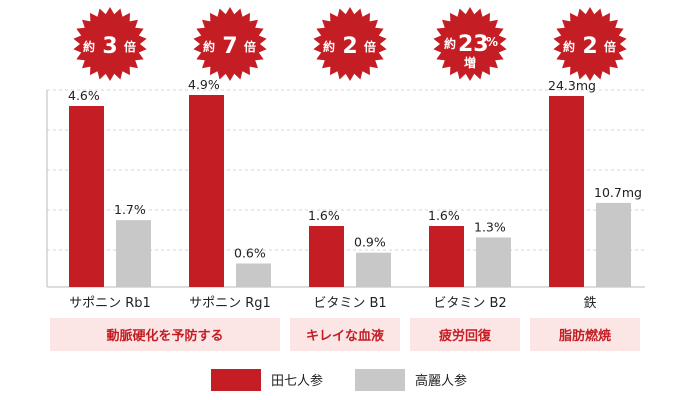 This screenshot has height=400, width=690. Describe the element at coordinates (297, 381) in the screenshot. I see `legend-label-tashichi: 田七人参` at that location.